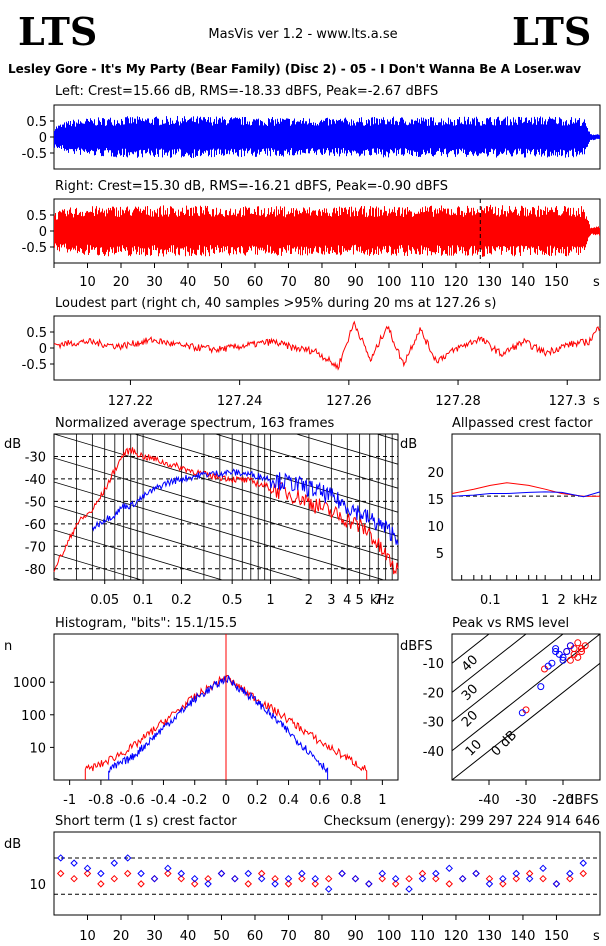  I want to click on spectrum-unit: kHz, so click(382, 600).